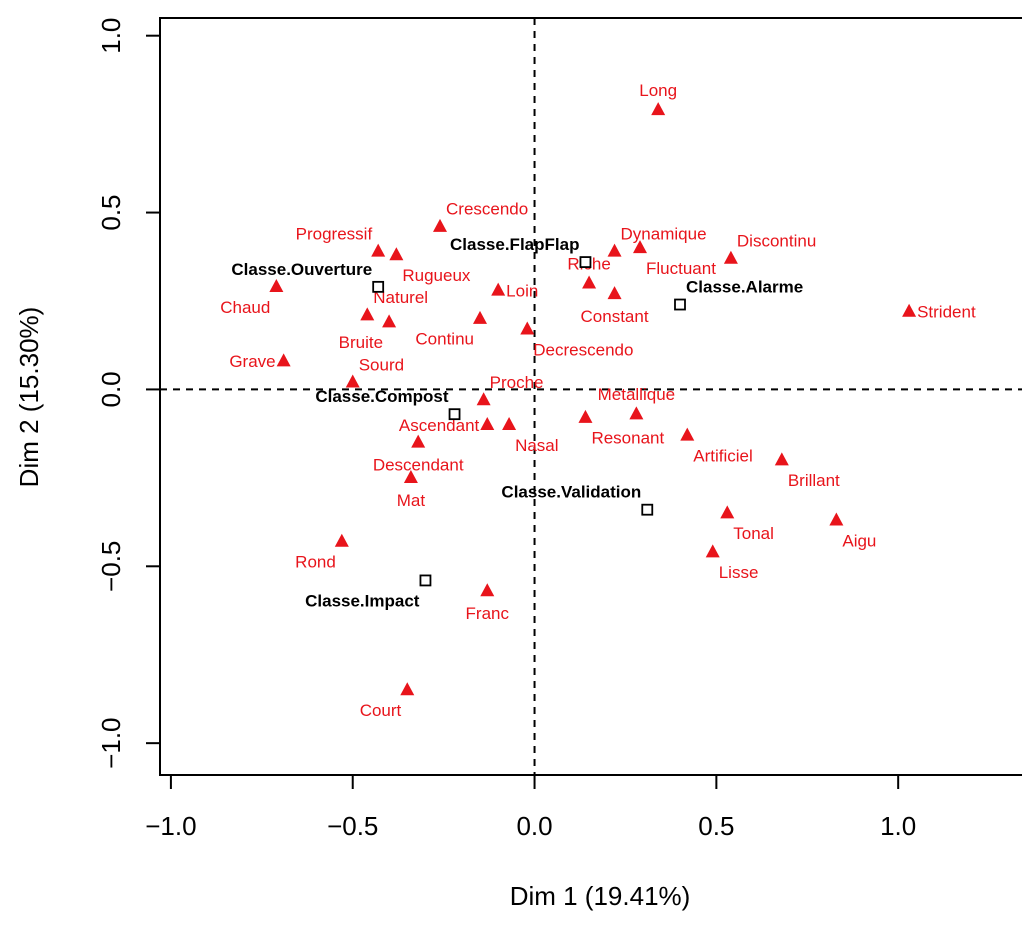 The image size is (1022, 932). I want to click on label-discontinu: Discontinu, so click(776, 241).